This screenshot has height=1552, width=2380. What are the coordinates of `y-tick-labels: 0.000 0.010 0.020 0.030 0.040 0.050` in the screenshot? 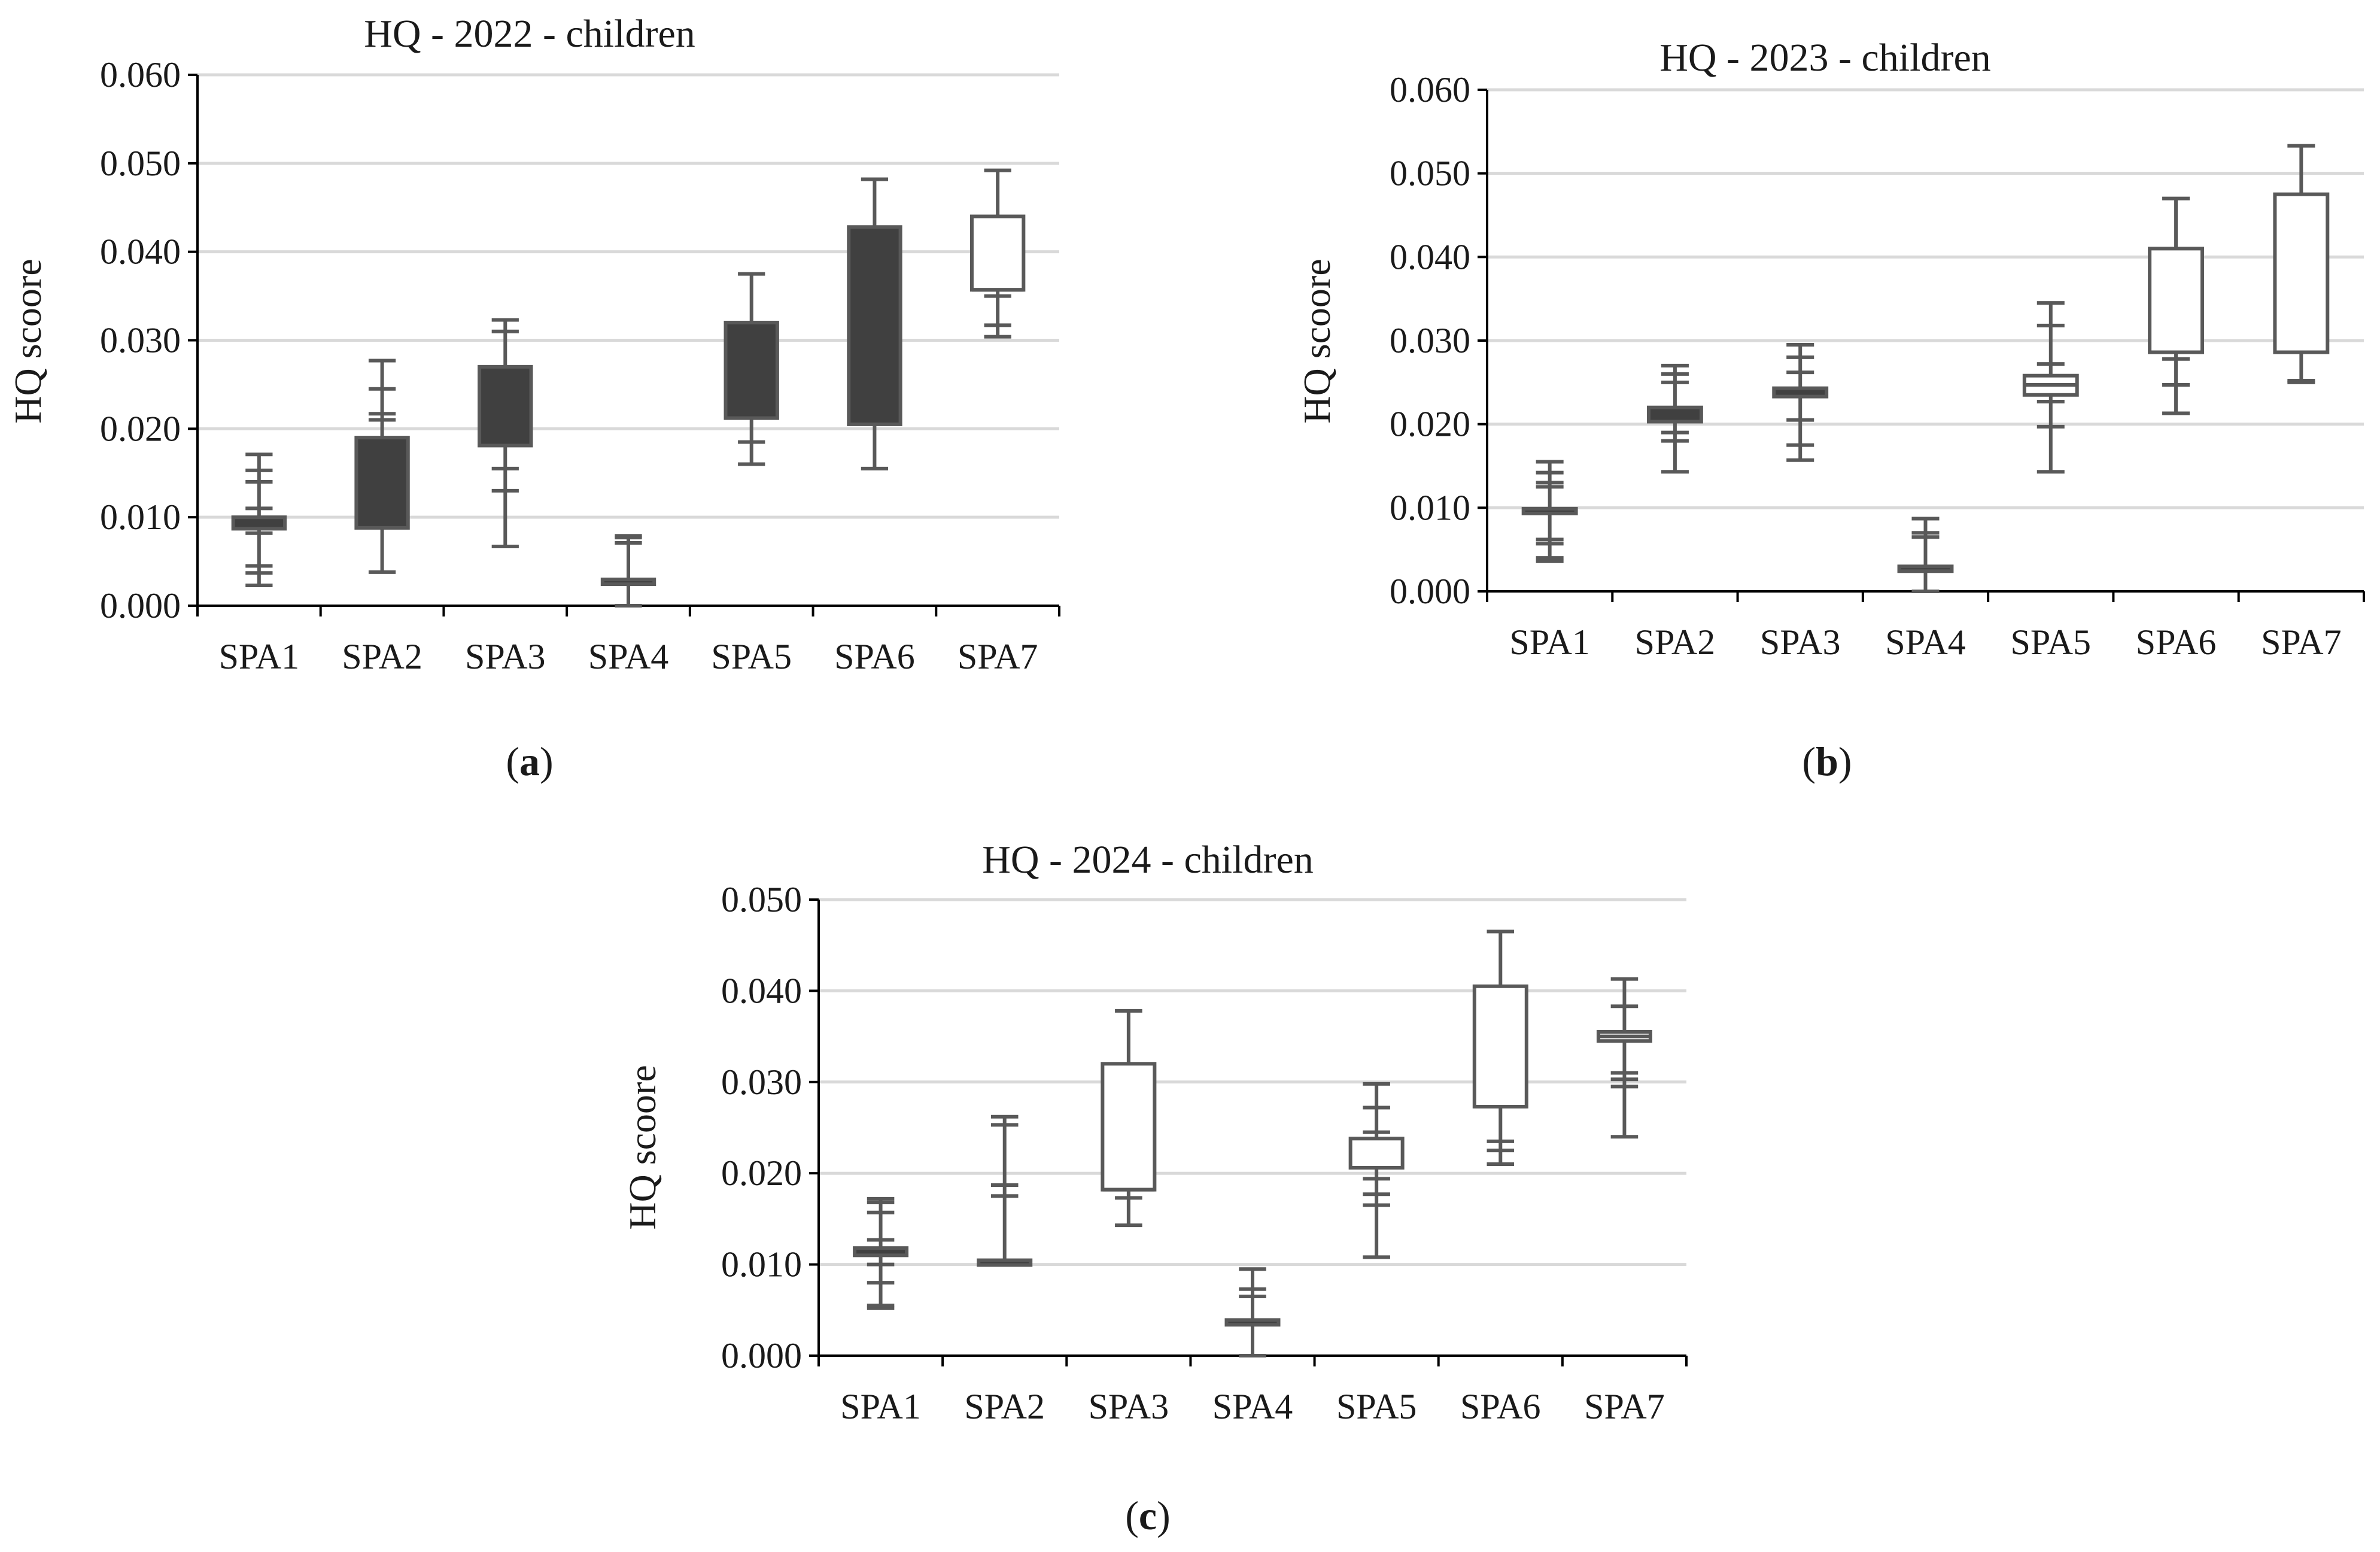 It's located at (762, 1127).